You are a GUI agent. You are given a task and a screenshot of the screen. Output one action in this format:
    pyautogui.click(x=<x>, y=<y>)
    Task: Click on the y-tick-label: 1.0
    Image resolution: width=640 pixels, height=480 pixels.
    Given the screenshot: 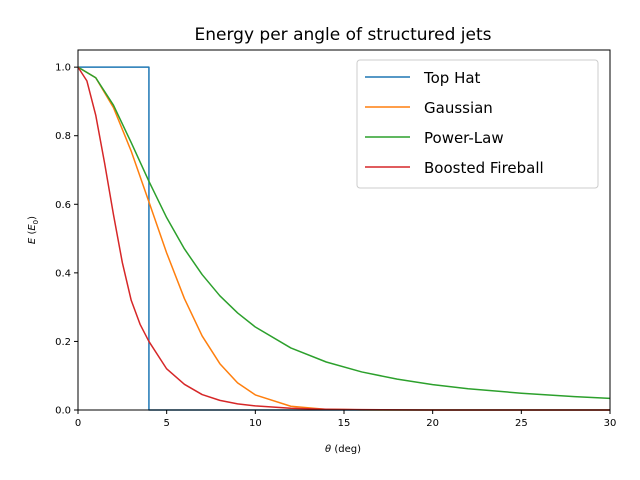 What is the action you would take?
    pyautogui.click(x=63, y=68)
    